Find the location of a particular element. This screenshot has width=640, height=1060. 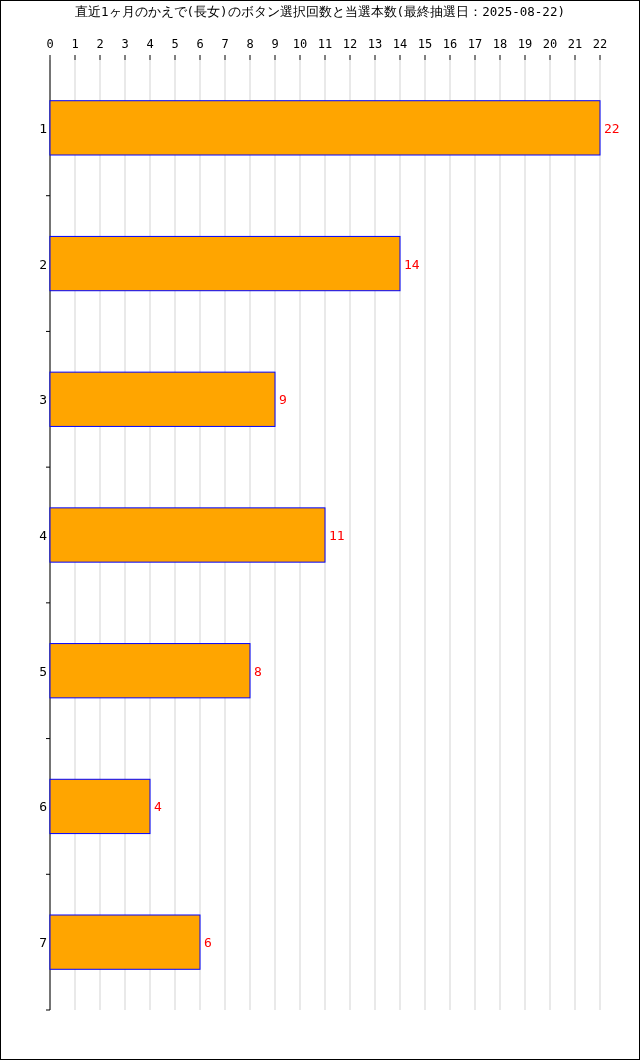

data-label: 9 is located at coordinates (283, 400).